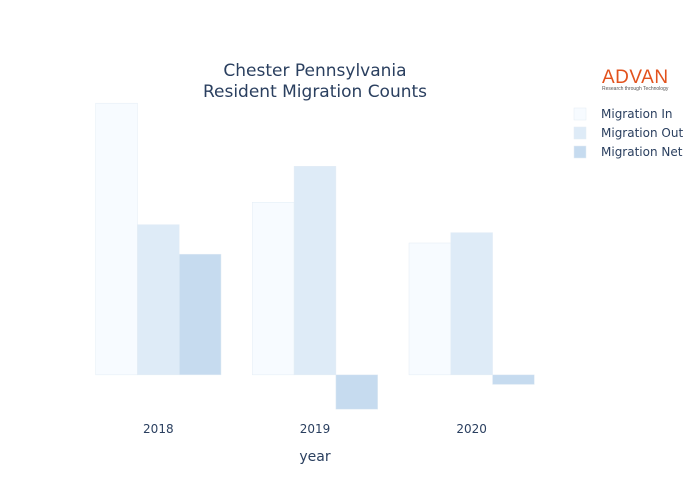 This screenshot has width=700, height=500. What do you see at coordinates (314, 457) in the screenshot?
I see `x-axis-title: year` at bounding box center [314, 457].